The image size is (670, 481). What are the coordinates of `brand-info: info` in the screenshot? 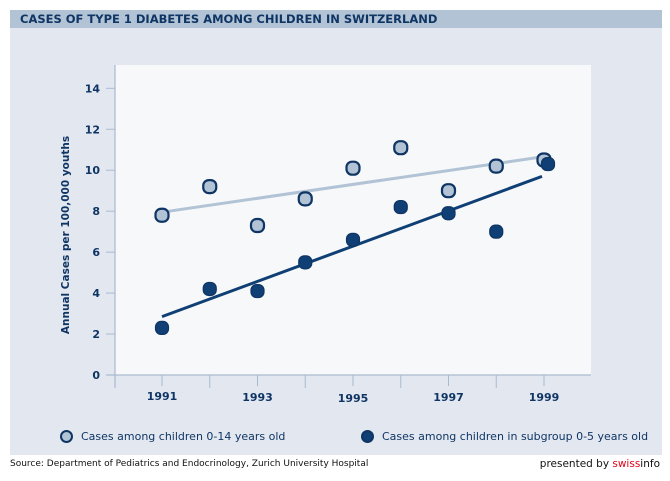 It's located at (650, 464).